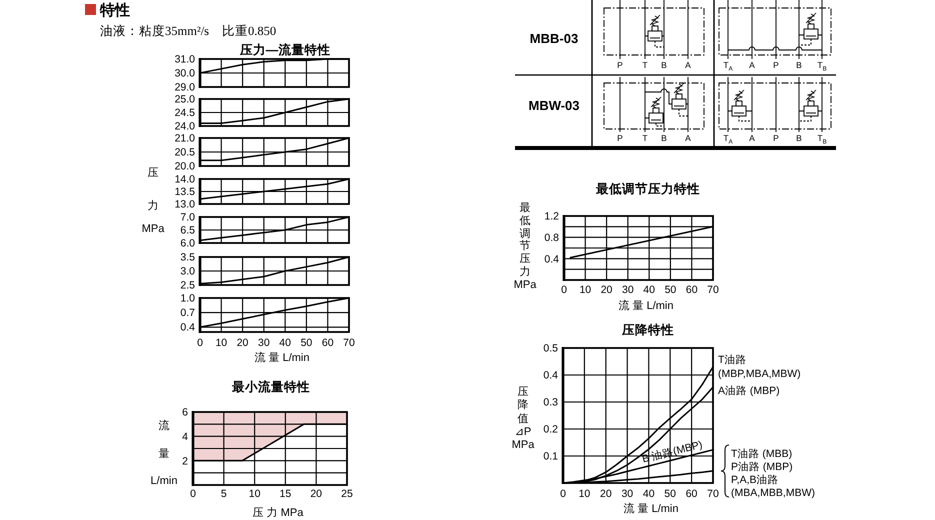  Describe the element at coordinates (524, 418) in the screenshot. I see `y-axis-title: 压降值⊿P MPa` at that location.